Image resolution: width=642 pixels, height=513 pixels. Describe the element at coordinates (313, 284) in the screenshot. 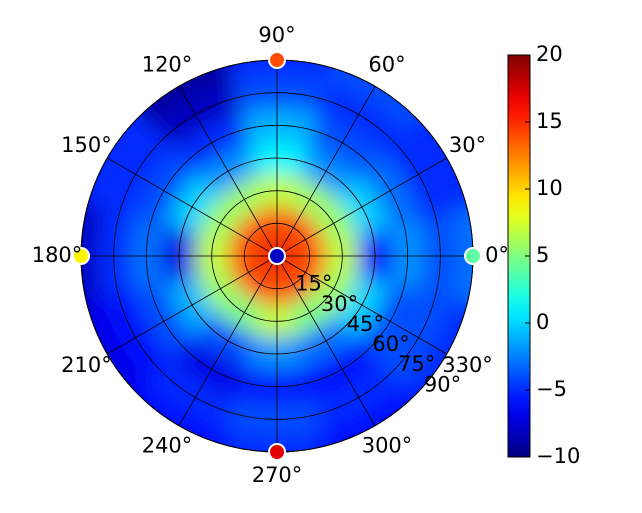

I see `radial-tick-label: 15°` at that location.